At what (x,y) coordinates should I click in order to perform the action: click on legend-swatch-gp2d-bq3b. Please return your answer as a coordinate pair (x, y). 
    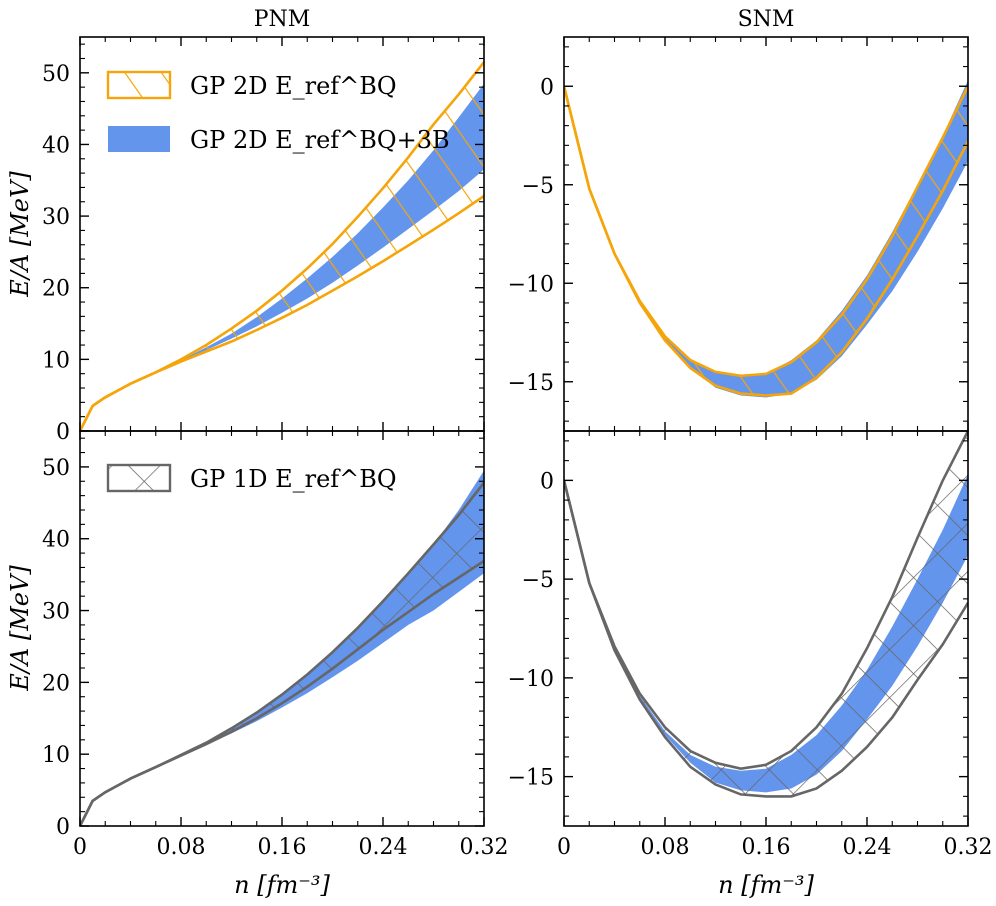
    Looking at the image, I should click on (139, 139).